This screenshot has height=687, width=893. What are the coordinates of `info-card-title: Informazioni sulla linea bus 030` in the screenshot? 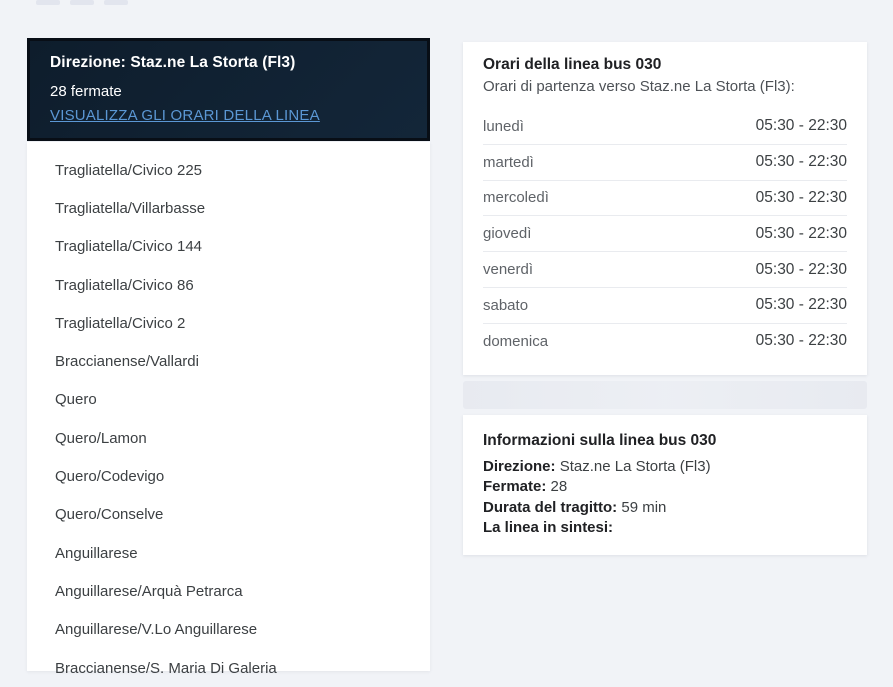 It's located at (600, 440).